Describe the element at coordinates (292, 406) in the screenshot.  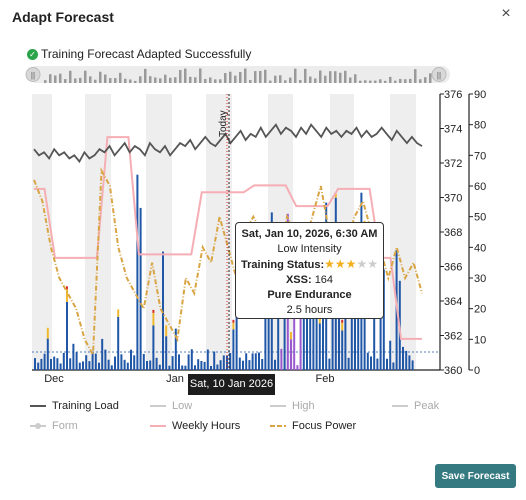
I see `legend-high: High` at that location.